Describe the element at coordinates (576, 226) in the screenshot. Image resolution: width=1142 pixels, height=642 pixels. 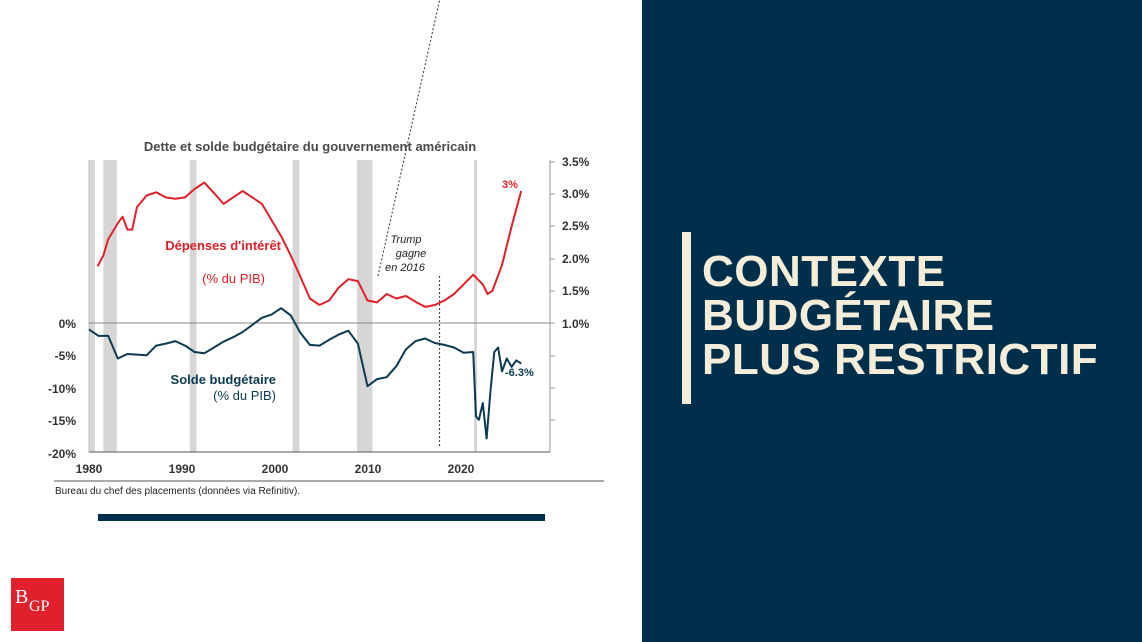
I see `right-tick-label: 2.5%` at that location.